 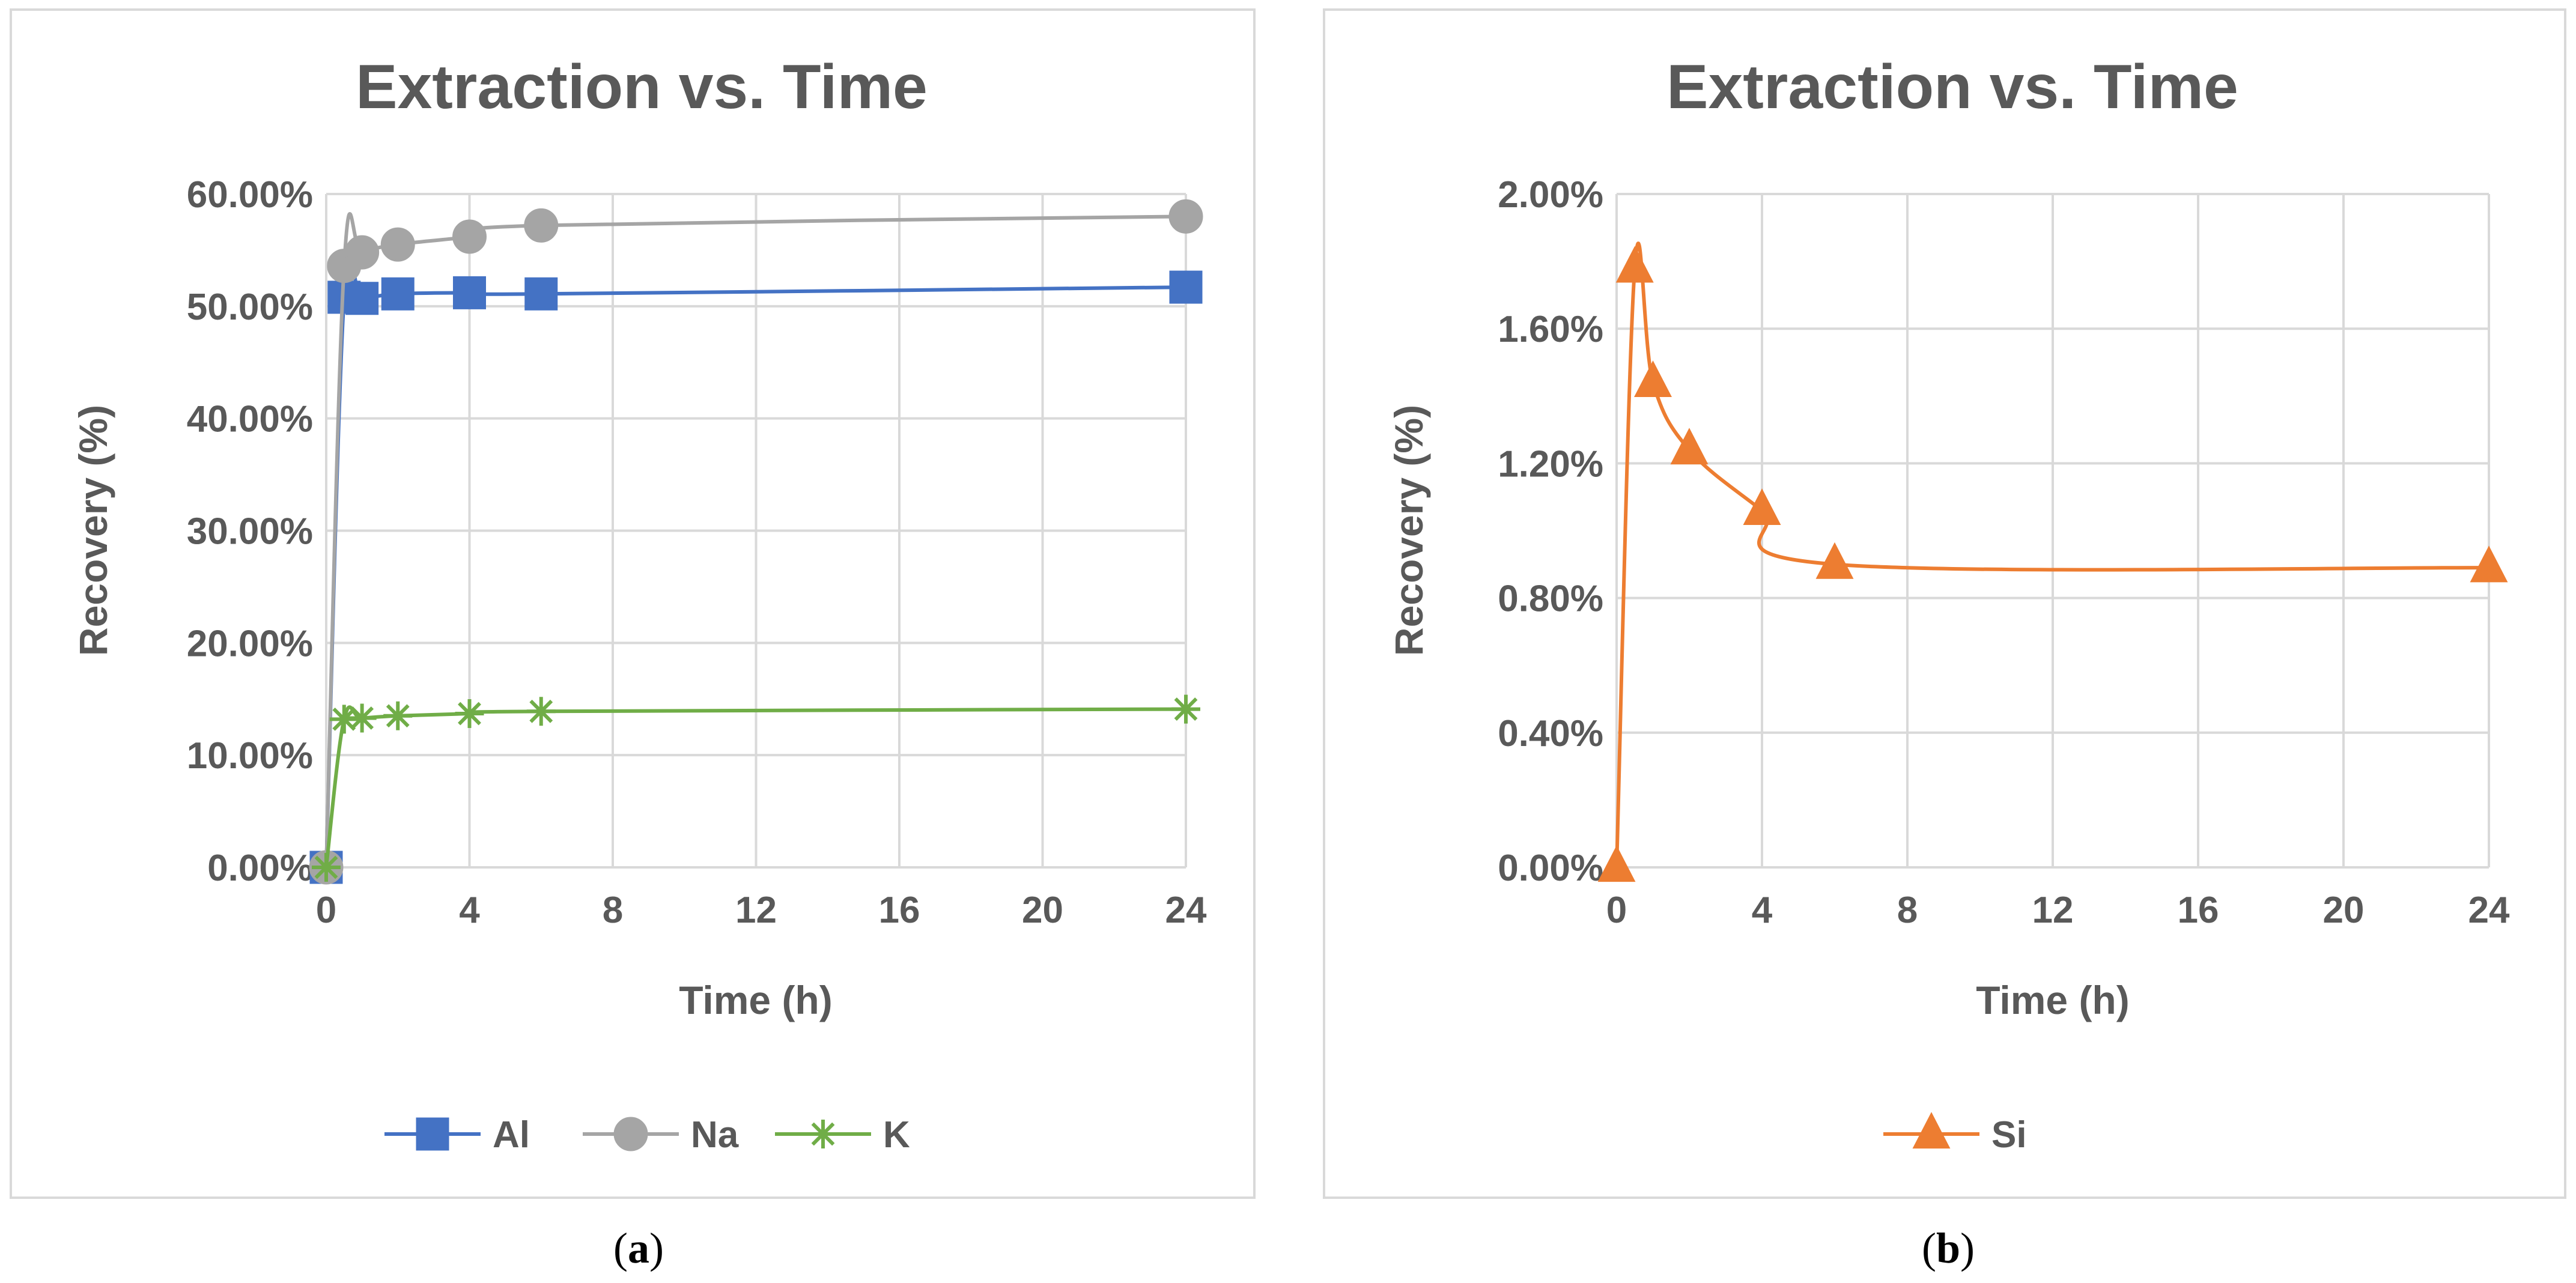 What do you see at coordinates (250, 307) in the screenshot?
I see `y-tick-label: 50.00%` at bounding box center [250, 307].